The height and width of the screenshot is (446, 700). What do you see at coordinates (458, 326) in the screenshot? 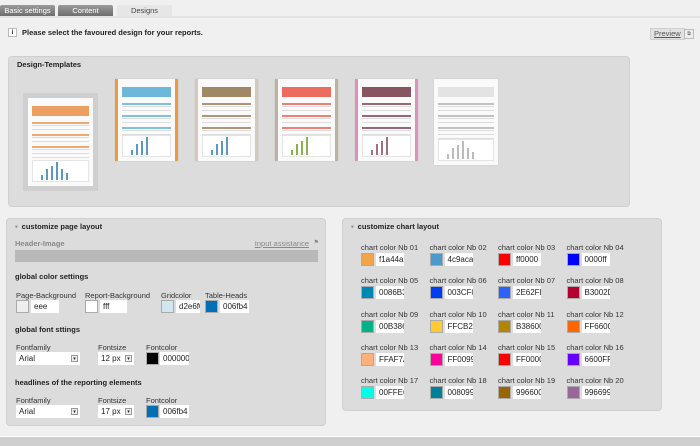
I see `chart-color-input: FFCB2E` at bounding box center [458, 326].